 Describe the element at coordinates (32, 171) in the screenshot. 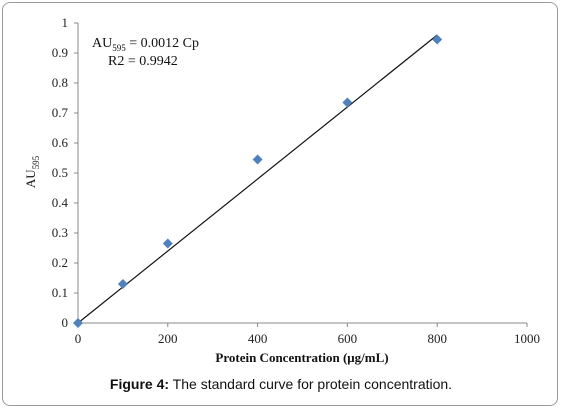

I see `y-axis-title: AU595` at that location.